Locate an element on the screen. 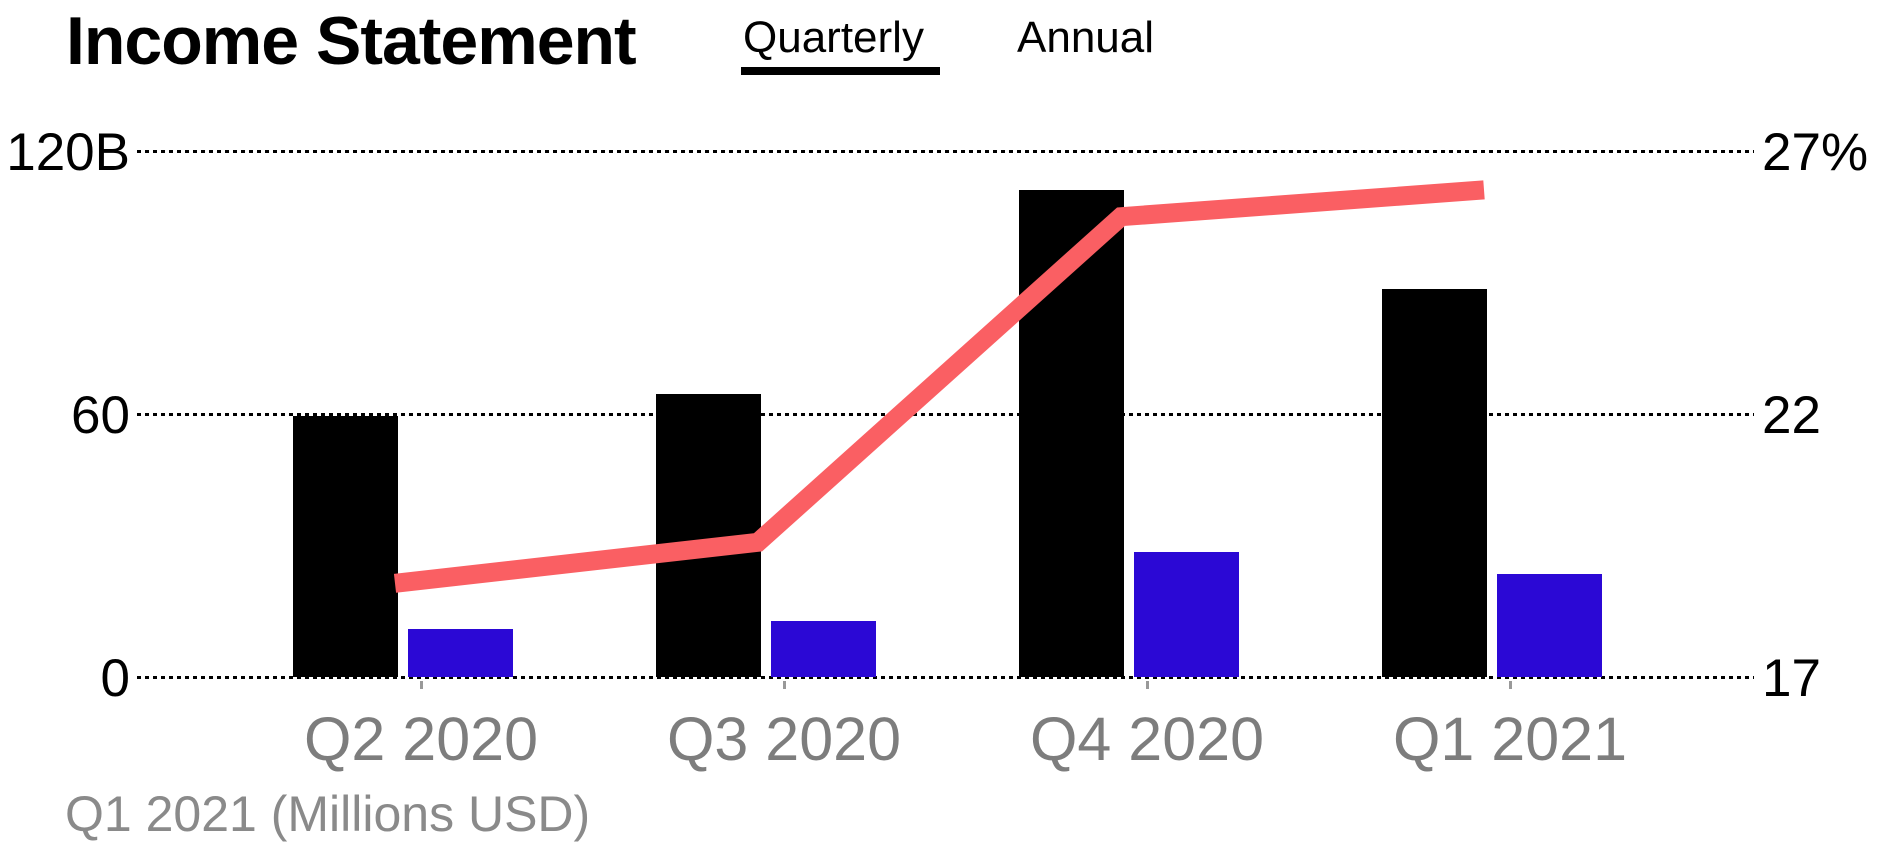 The image size is (1881, 842). y-axis-label-left: 120B is located at coordinates (68, 152).